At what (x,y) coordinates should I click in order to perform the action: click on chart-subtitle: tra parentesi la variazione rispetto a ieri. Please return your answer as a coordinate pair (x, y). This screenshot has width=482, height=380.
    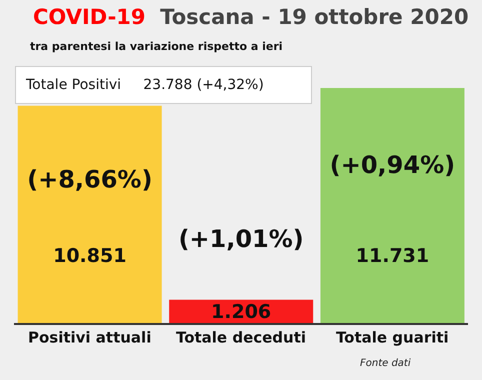
    Looking at the image, I should click on (156, 46).